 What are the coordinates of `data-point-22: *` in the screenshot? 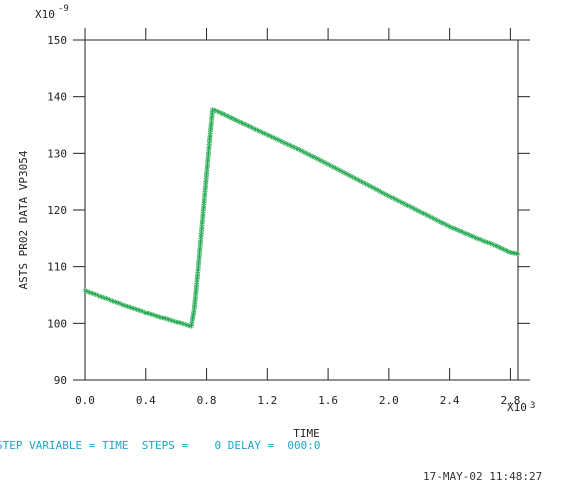 It's located at (118, 305).